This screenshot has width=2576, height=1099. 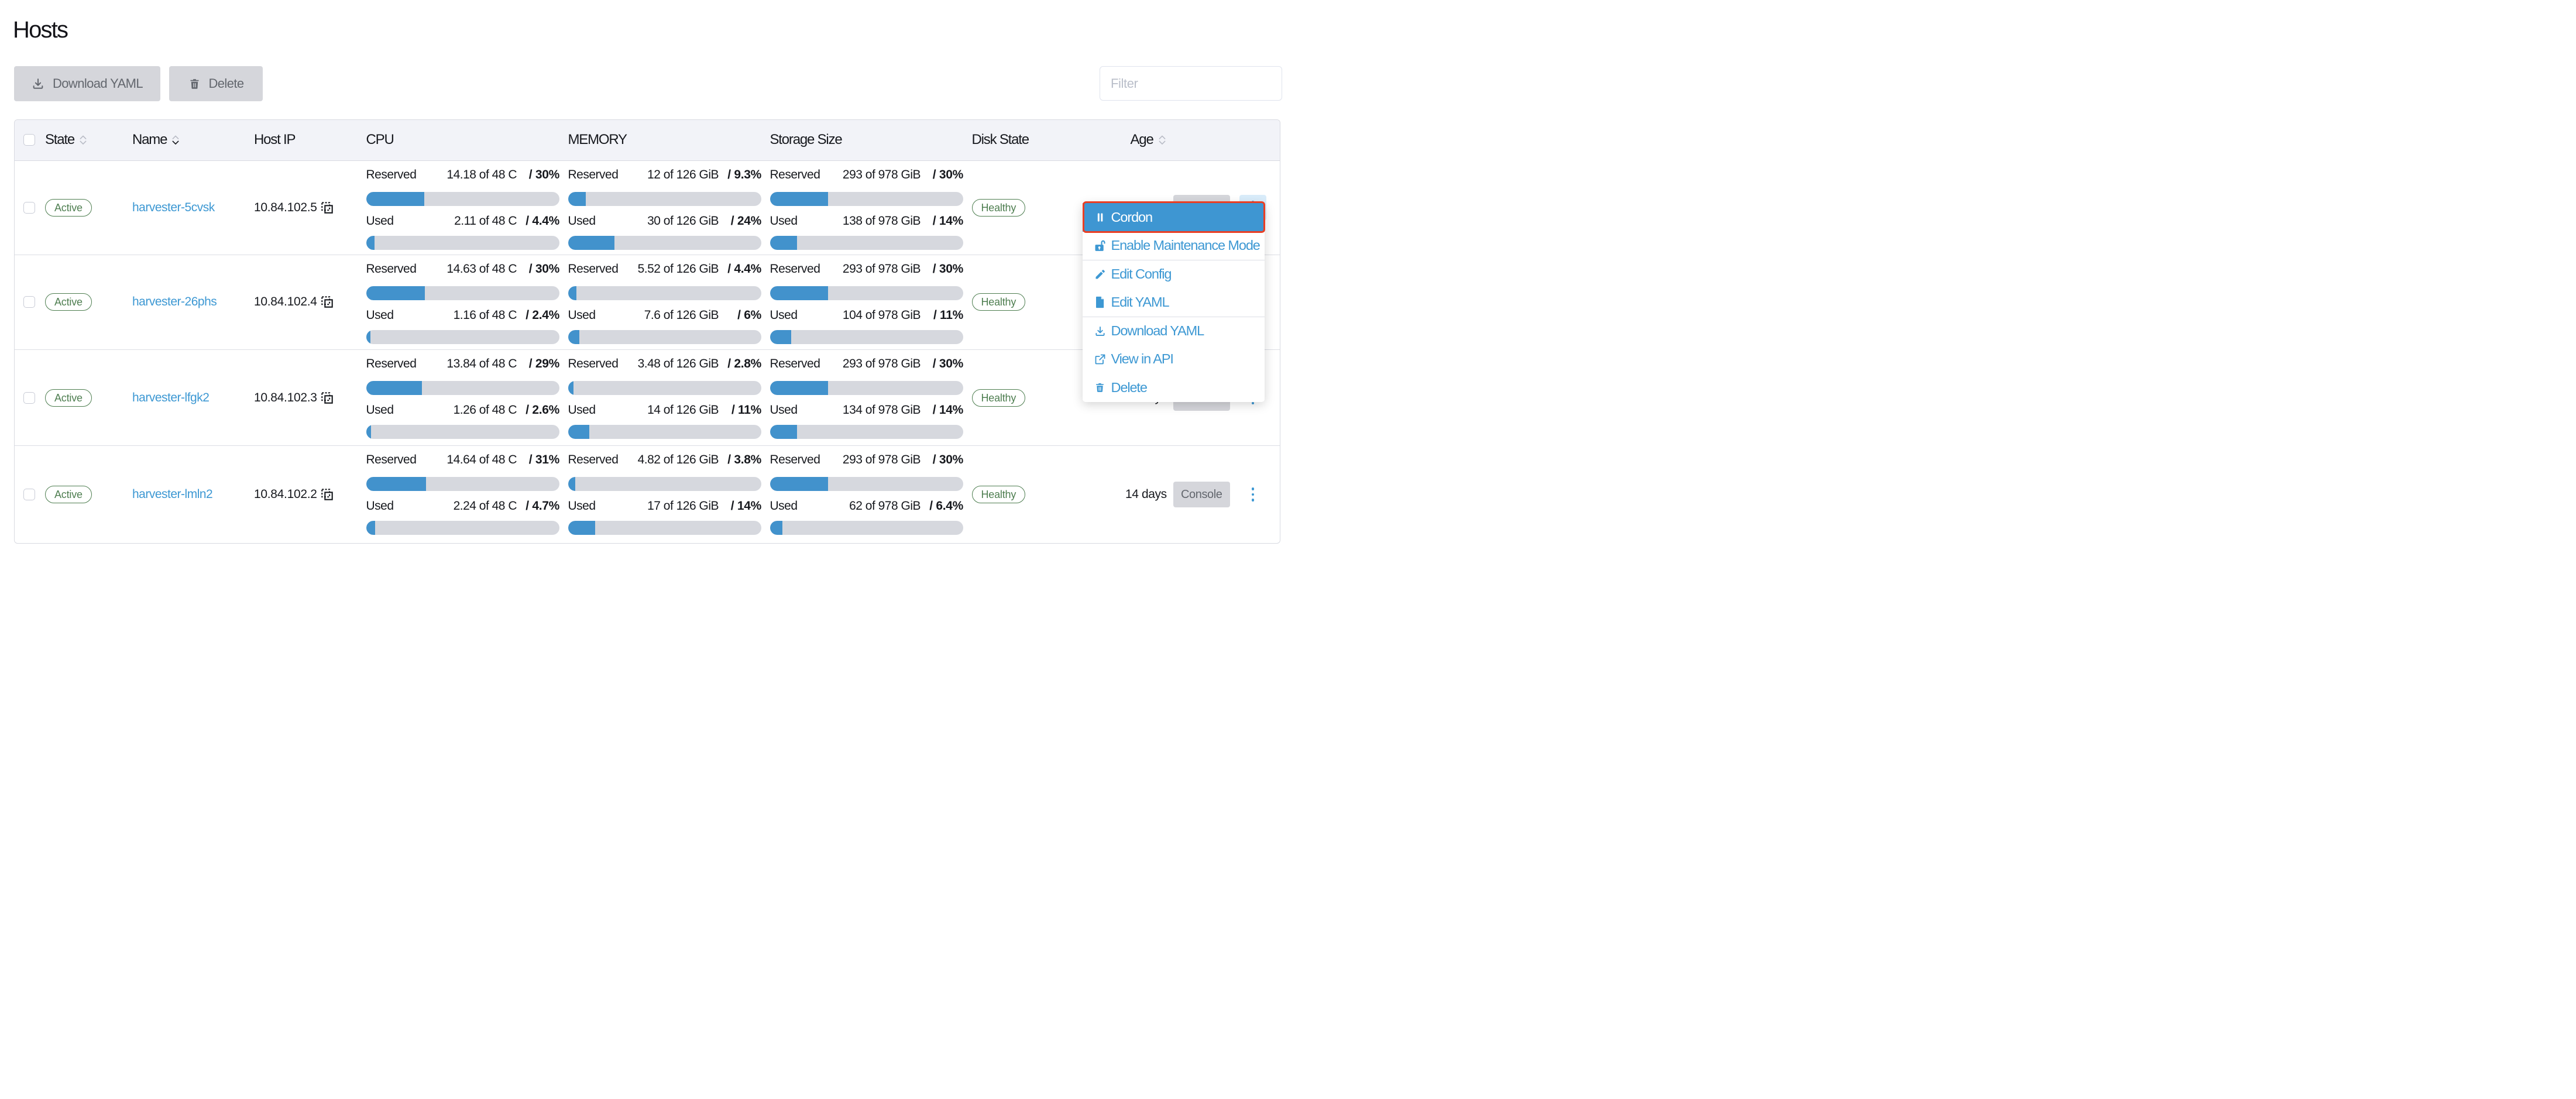 I want to click on used-label: Used, so click(x=784, y=315).